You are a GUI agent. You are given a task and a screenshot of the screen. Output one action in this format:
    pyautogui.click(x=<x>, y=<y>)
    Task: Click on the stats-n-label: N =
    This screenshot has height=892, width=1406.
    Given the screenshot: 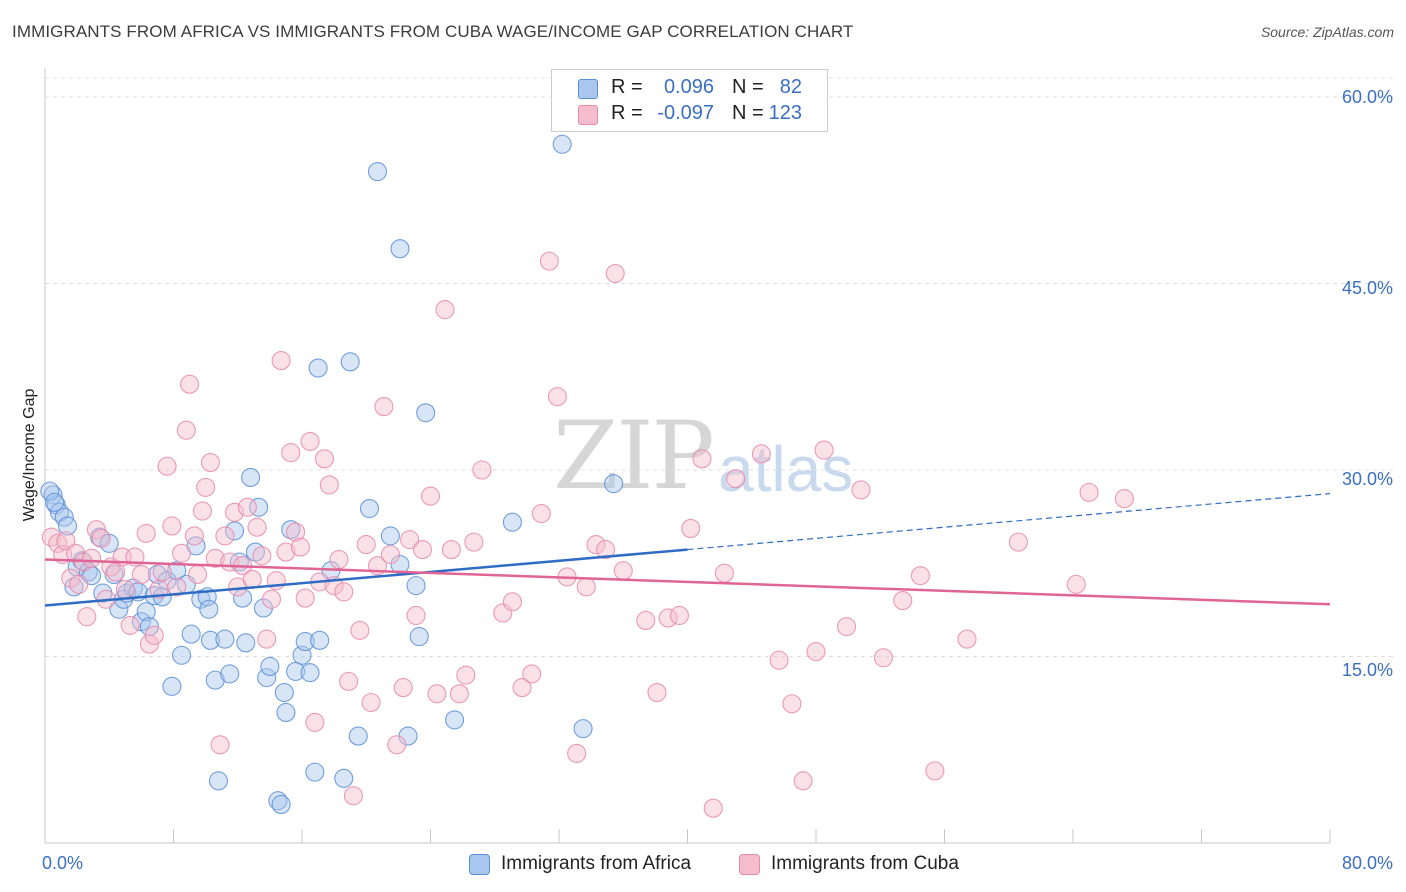 What is the action you would take?
    pyautogui.click(x=748, y=113)
    